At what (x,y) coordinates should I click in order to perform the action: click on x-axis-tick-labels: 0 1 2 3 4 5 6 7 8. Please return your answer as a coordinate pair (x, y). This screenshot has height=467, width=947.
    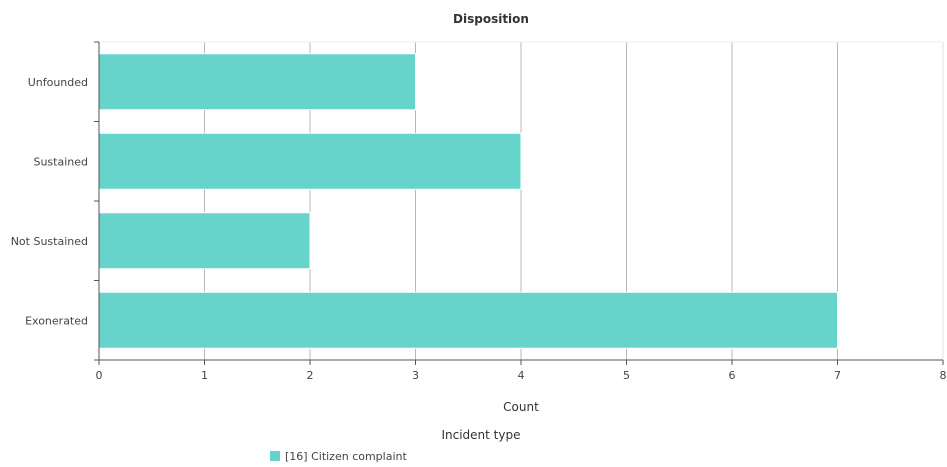
    Looking at the image, I should click on (521, 375).